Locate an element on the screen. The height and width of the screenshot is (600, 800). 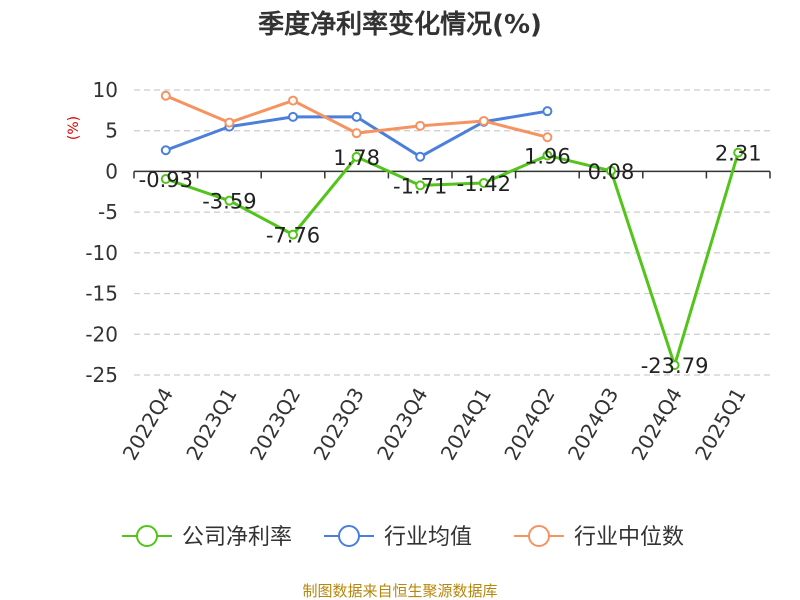
x-tick-label: 2023Q2 is located at coordinates (275, 424).